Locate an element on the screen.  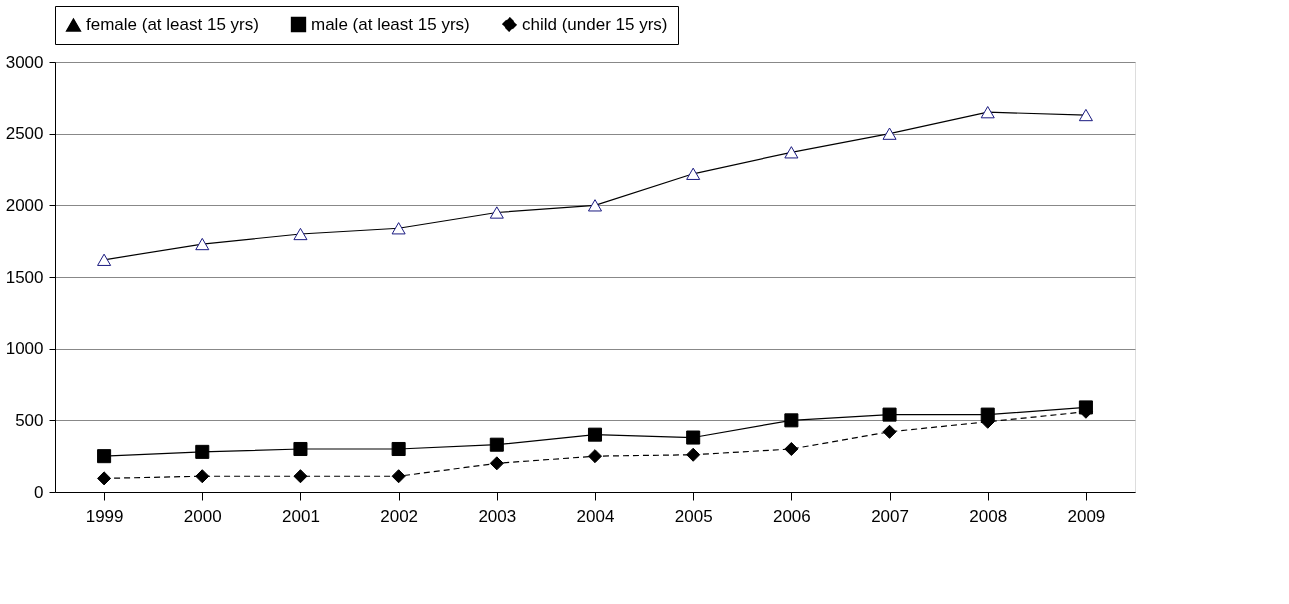
legend-label: child (under 15 yrs) is located at coordinates (595, 24).